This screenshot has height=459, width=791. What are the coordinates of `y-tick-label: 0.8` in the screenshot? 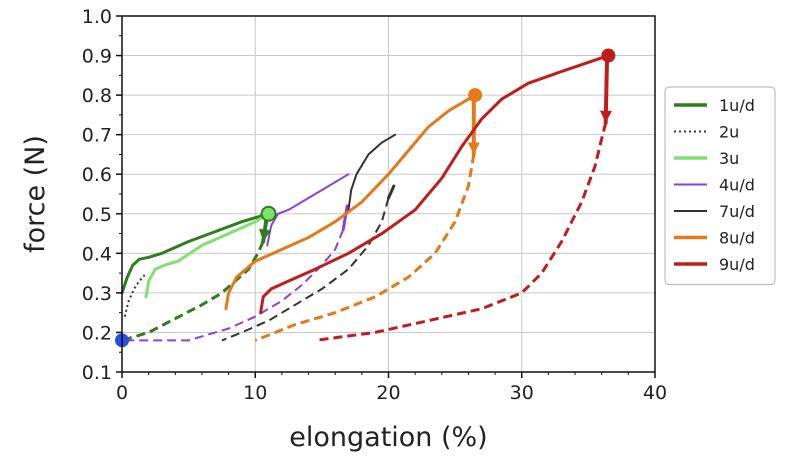 It's located at (97, 96).